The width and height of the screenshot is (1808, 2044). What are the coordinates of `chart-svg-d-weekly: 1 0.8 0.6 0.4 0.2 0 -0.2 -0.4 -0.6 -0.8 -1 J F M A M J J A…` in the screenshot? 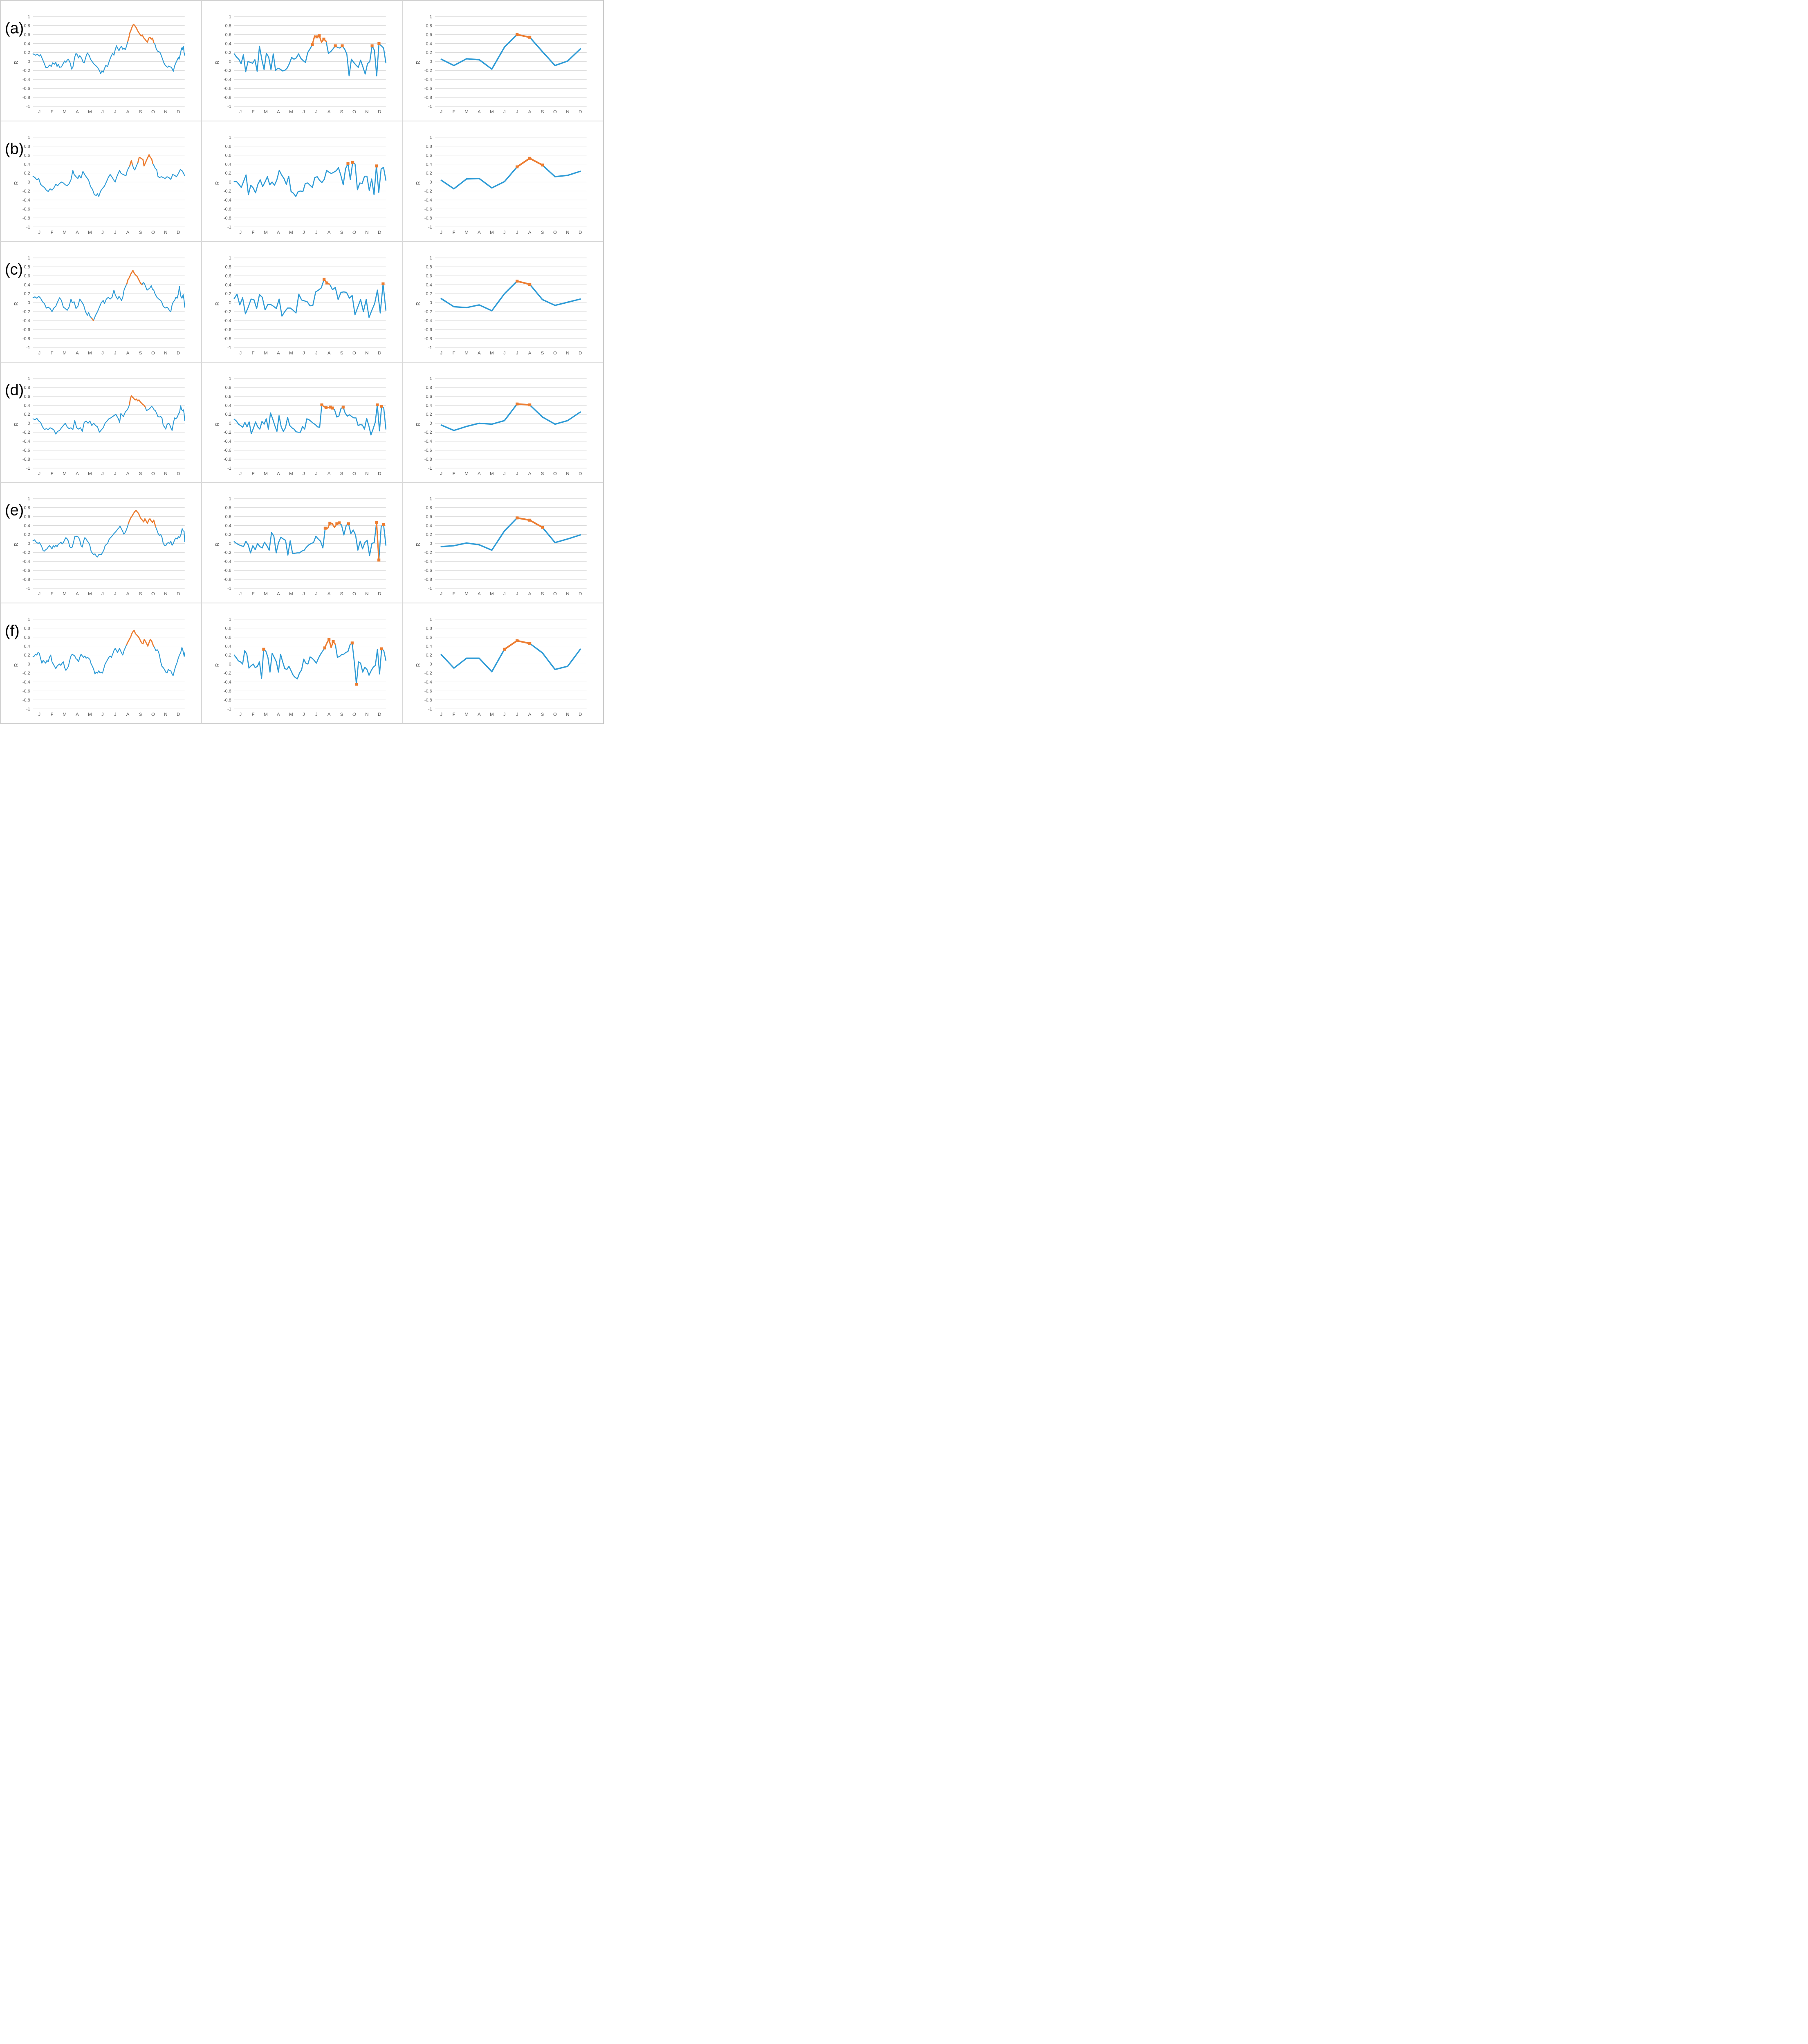 It's located at (301, 426).